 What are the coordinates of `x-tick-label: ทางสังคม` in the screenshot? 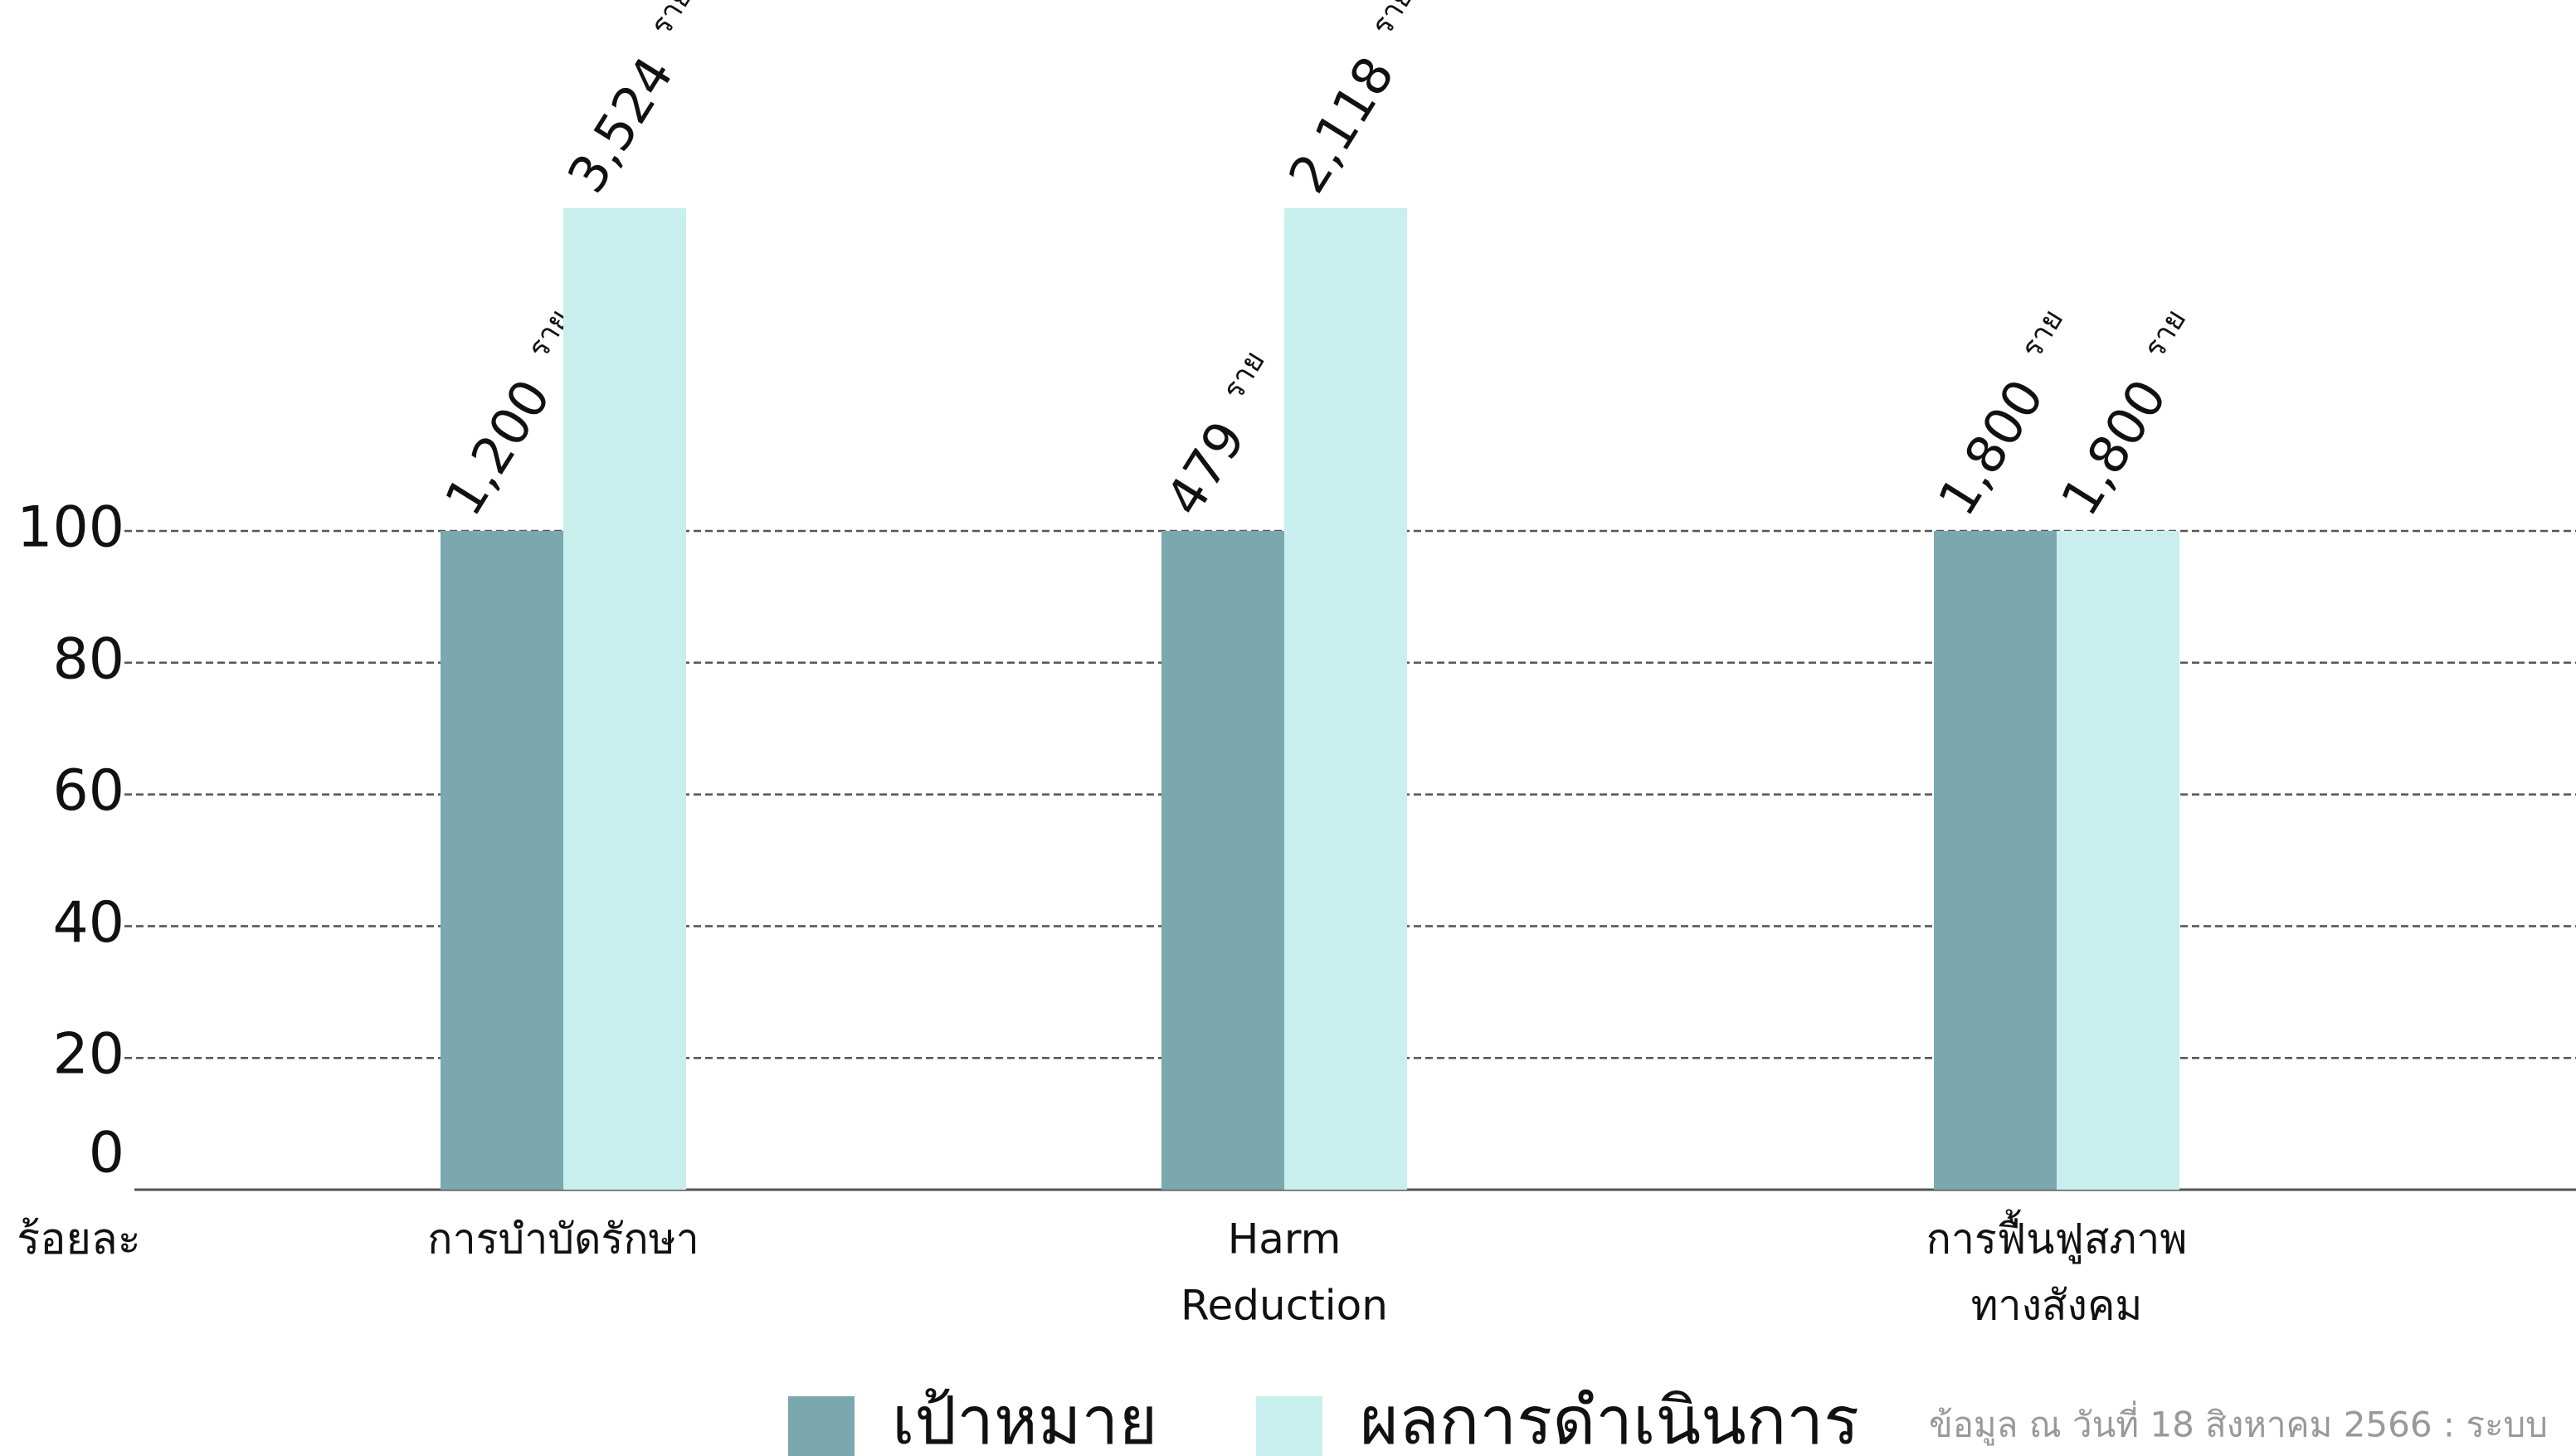 It's located at (2057, 1306).